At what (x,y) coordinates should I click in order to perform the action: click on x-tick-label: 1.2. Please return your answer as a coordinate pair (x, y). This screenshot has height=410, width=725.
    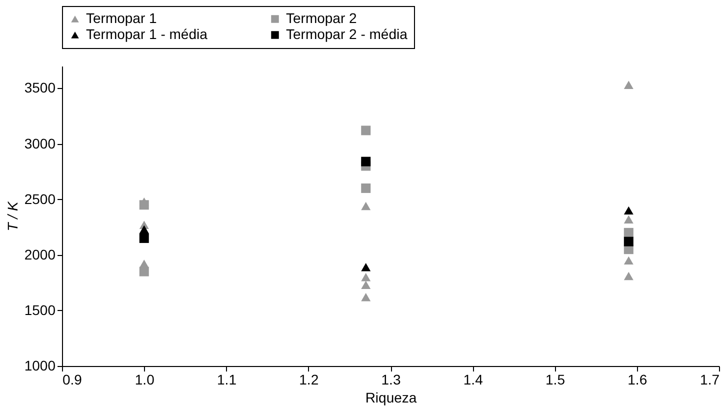
    Looking at the image, I should click on (309, 380).